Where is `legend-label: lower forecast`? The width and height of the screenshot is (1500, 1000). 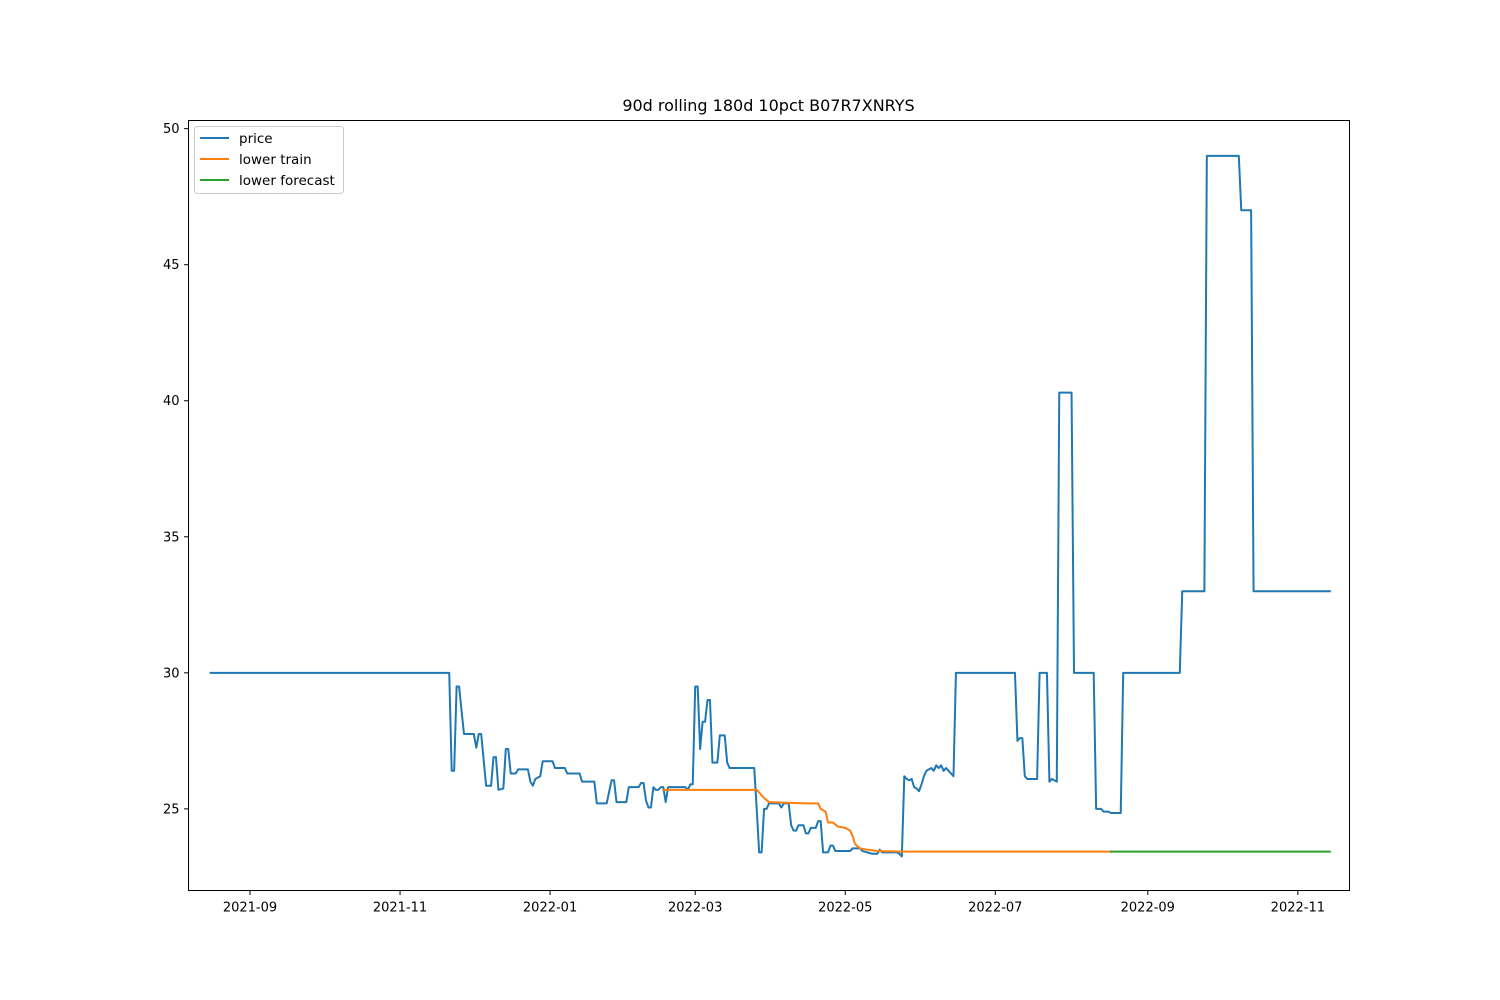
legend-label: lower forecast is located at coordinates (287, 181).